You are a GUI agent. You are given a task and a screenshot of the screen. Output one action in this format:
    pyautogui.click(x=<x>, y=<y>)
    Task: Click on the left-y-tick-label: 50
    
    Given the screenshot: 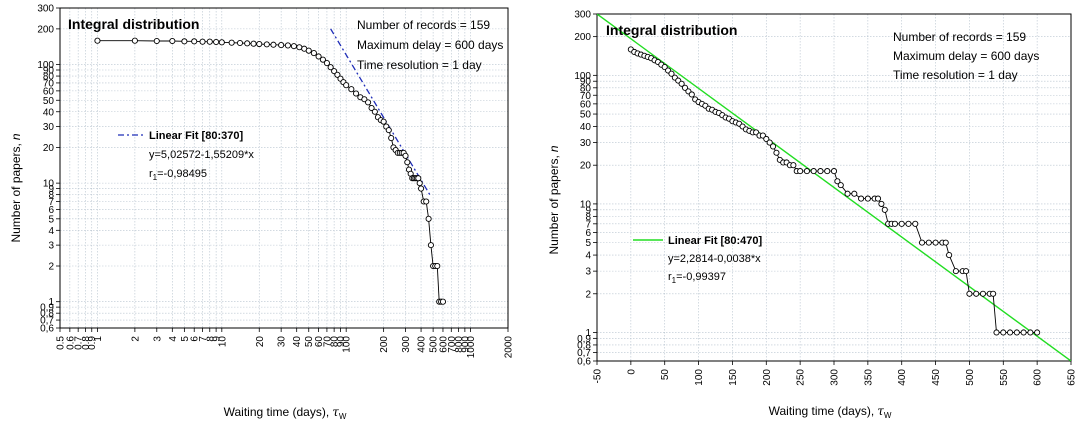 What is the action you would take?
    pyautogui.click(x=49, y=101)
    